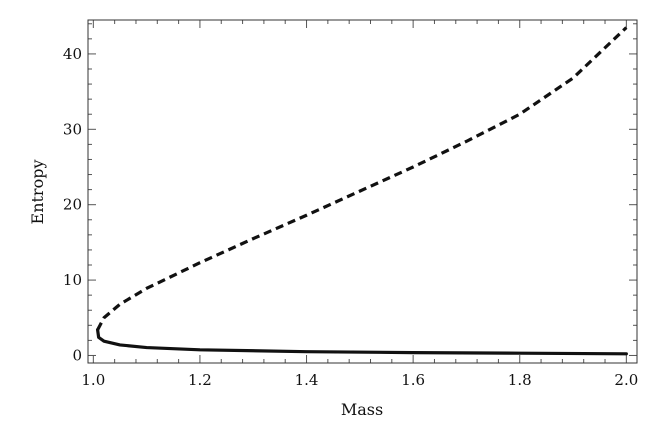 The height and width of the screenshot is (444, 671). What do you see at coordinates (307, 380) in the screenshot?
I see `x-tick-label: 1.4` at bounding box center [307, 380].